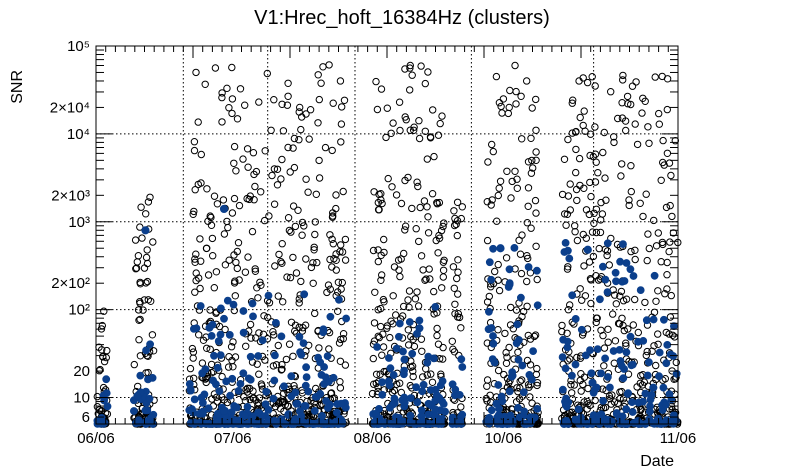  Describe the element at coordinates (402, 18) in the screenshot. I see `chart-title: V1:Hrec_hoft_16384Hz (clusters)` at that location.